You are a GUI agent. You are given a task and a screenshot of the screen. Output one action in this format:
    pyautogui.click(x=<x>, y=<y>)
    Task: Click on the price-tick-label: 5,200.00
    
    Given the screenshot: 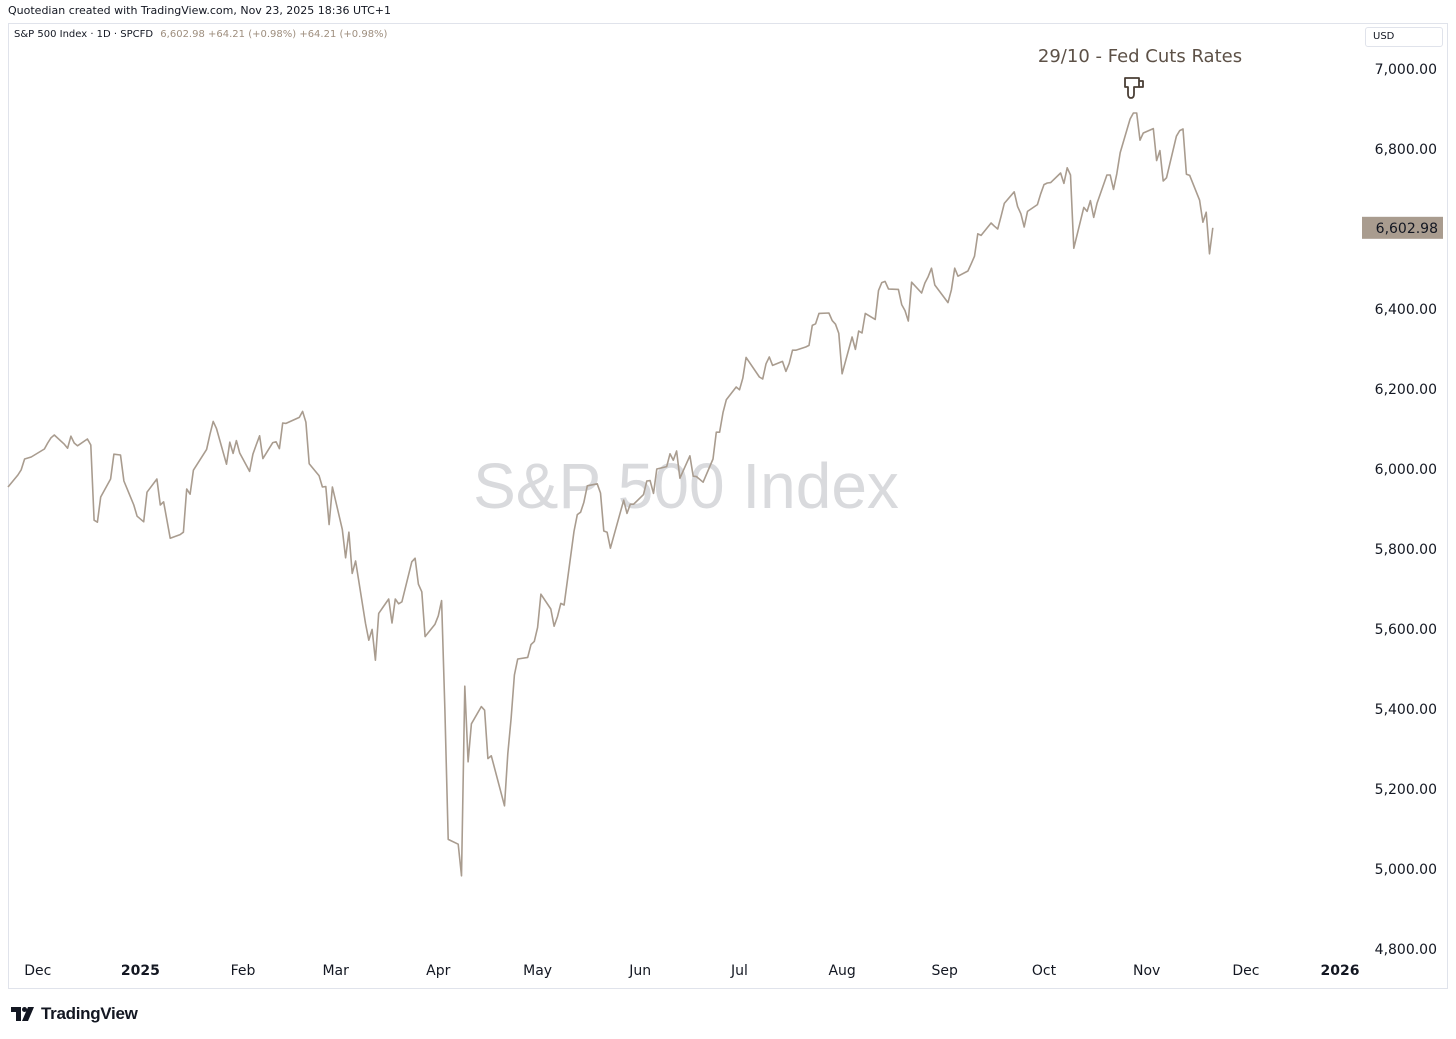 What is the action you would take?
    pyautogui.click(x=1406, y=790)
    